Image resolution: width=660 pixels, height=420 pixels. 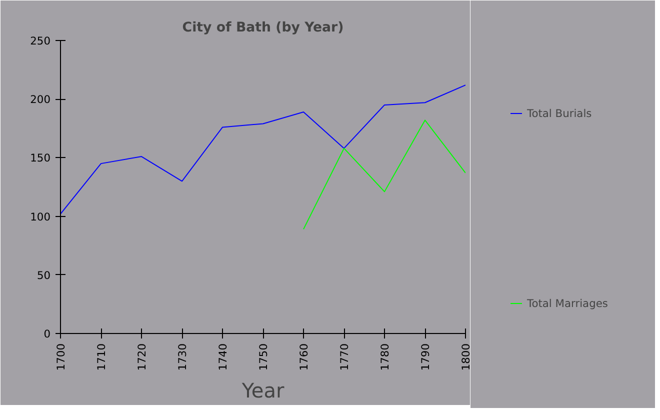 What do you see at coordinates (40, 99) in the screenshot?
I see `y-tick-label: 200` at bounding box center [40, 99].